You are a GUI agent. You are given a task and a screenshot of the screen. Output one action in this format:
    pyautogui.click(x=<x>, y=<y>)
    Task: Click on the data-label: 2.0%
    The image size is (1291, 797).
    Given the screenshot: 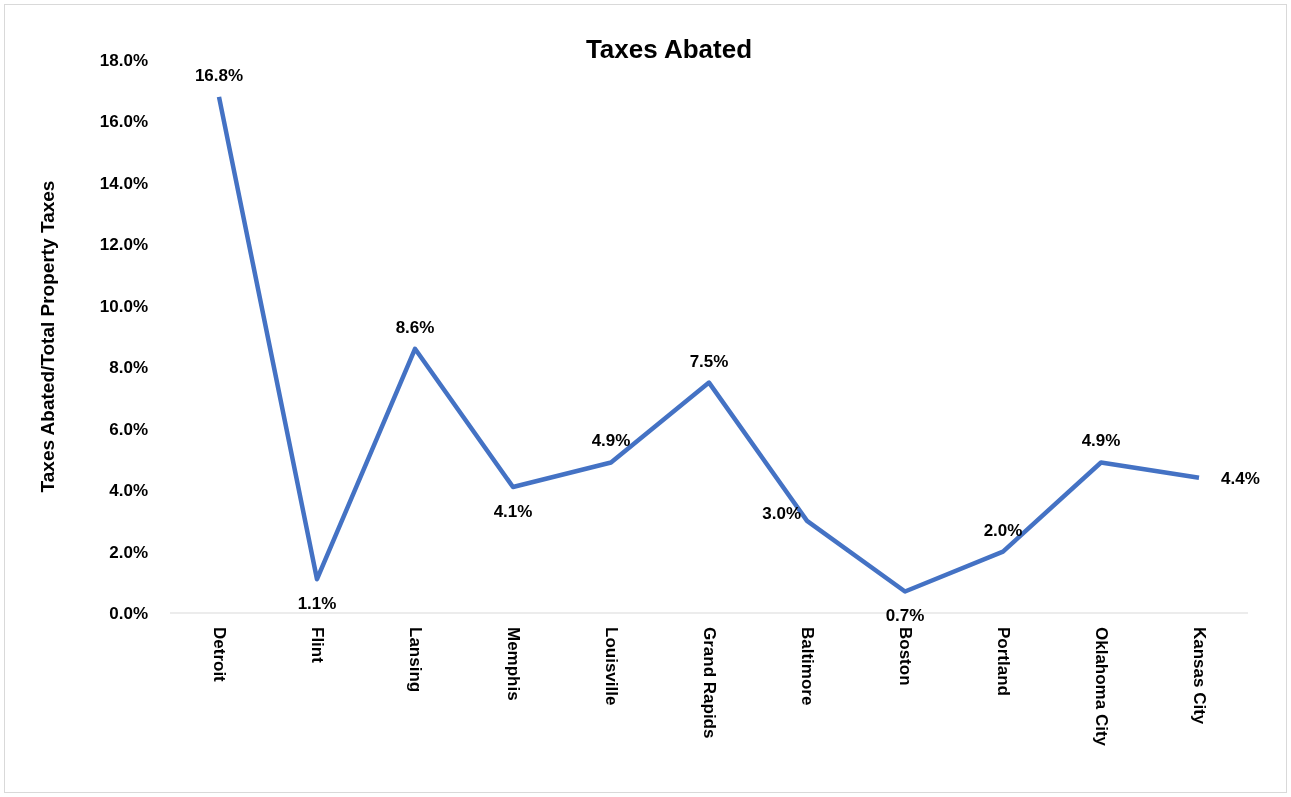 What is the action you would take?
    pyautogui.click(x=1003, y=530)
    